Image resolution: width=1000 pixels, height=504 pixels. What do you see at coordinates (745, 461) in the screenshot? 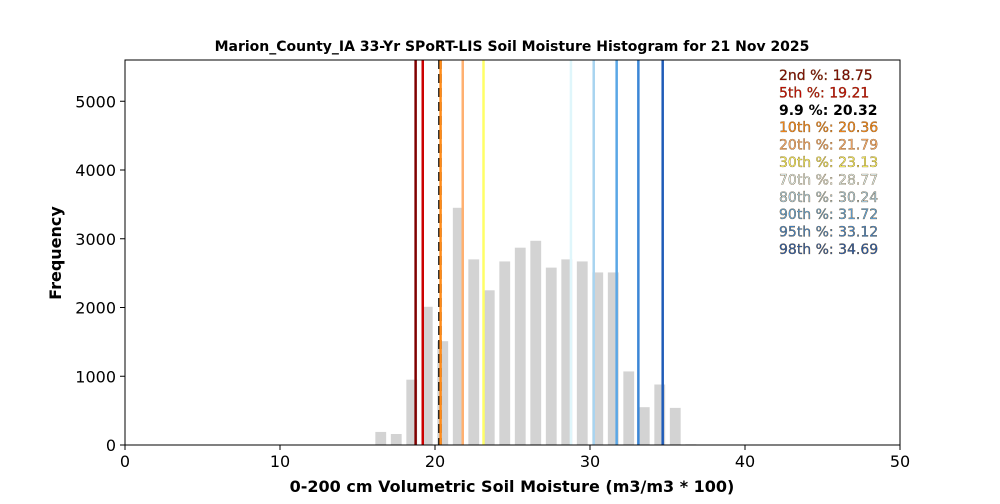
I see `x-tick-label: 40` at bounding box center [745, 461].